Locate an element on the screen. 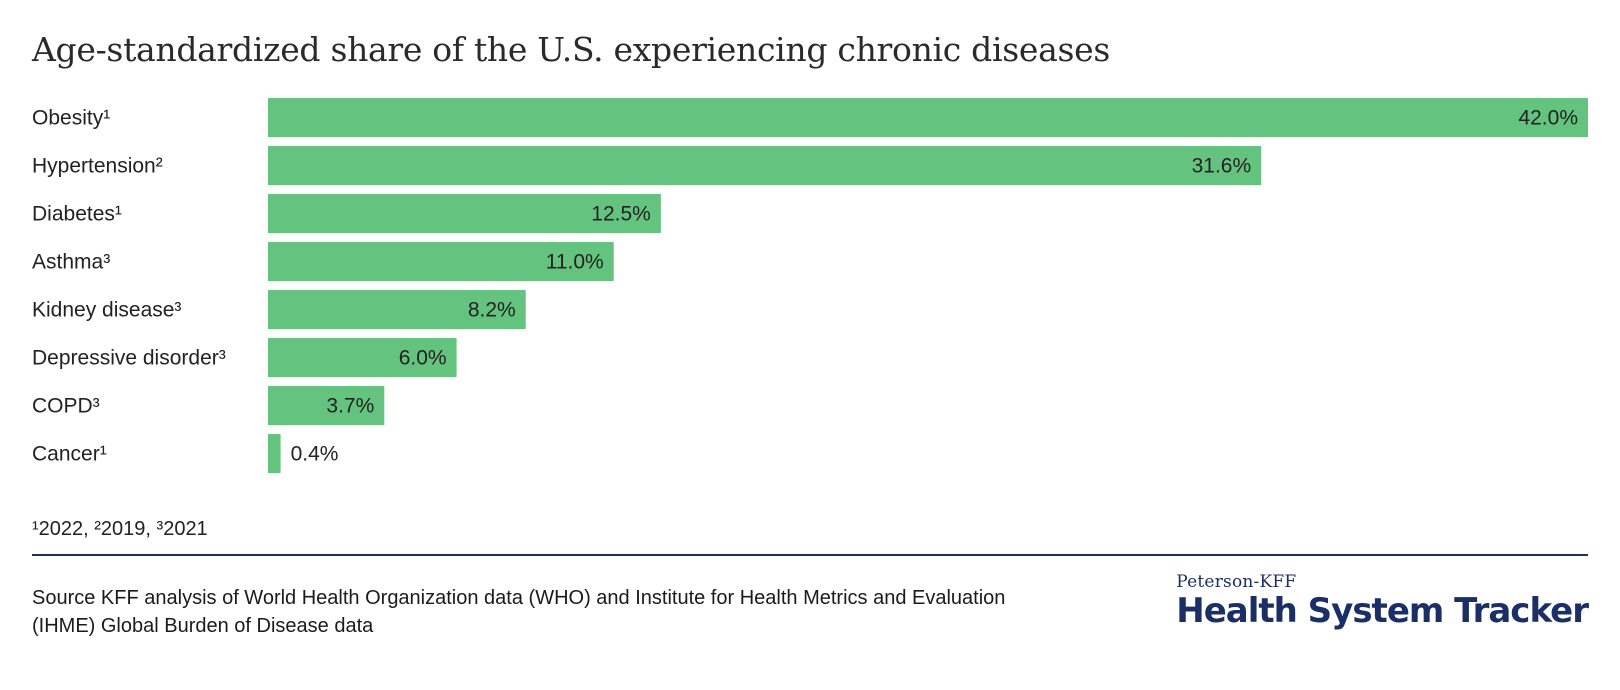 The image size is (1620, 690). category-label: COPD³ is located at coordinates (66, 406).